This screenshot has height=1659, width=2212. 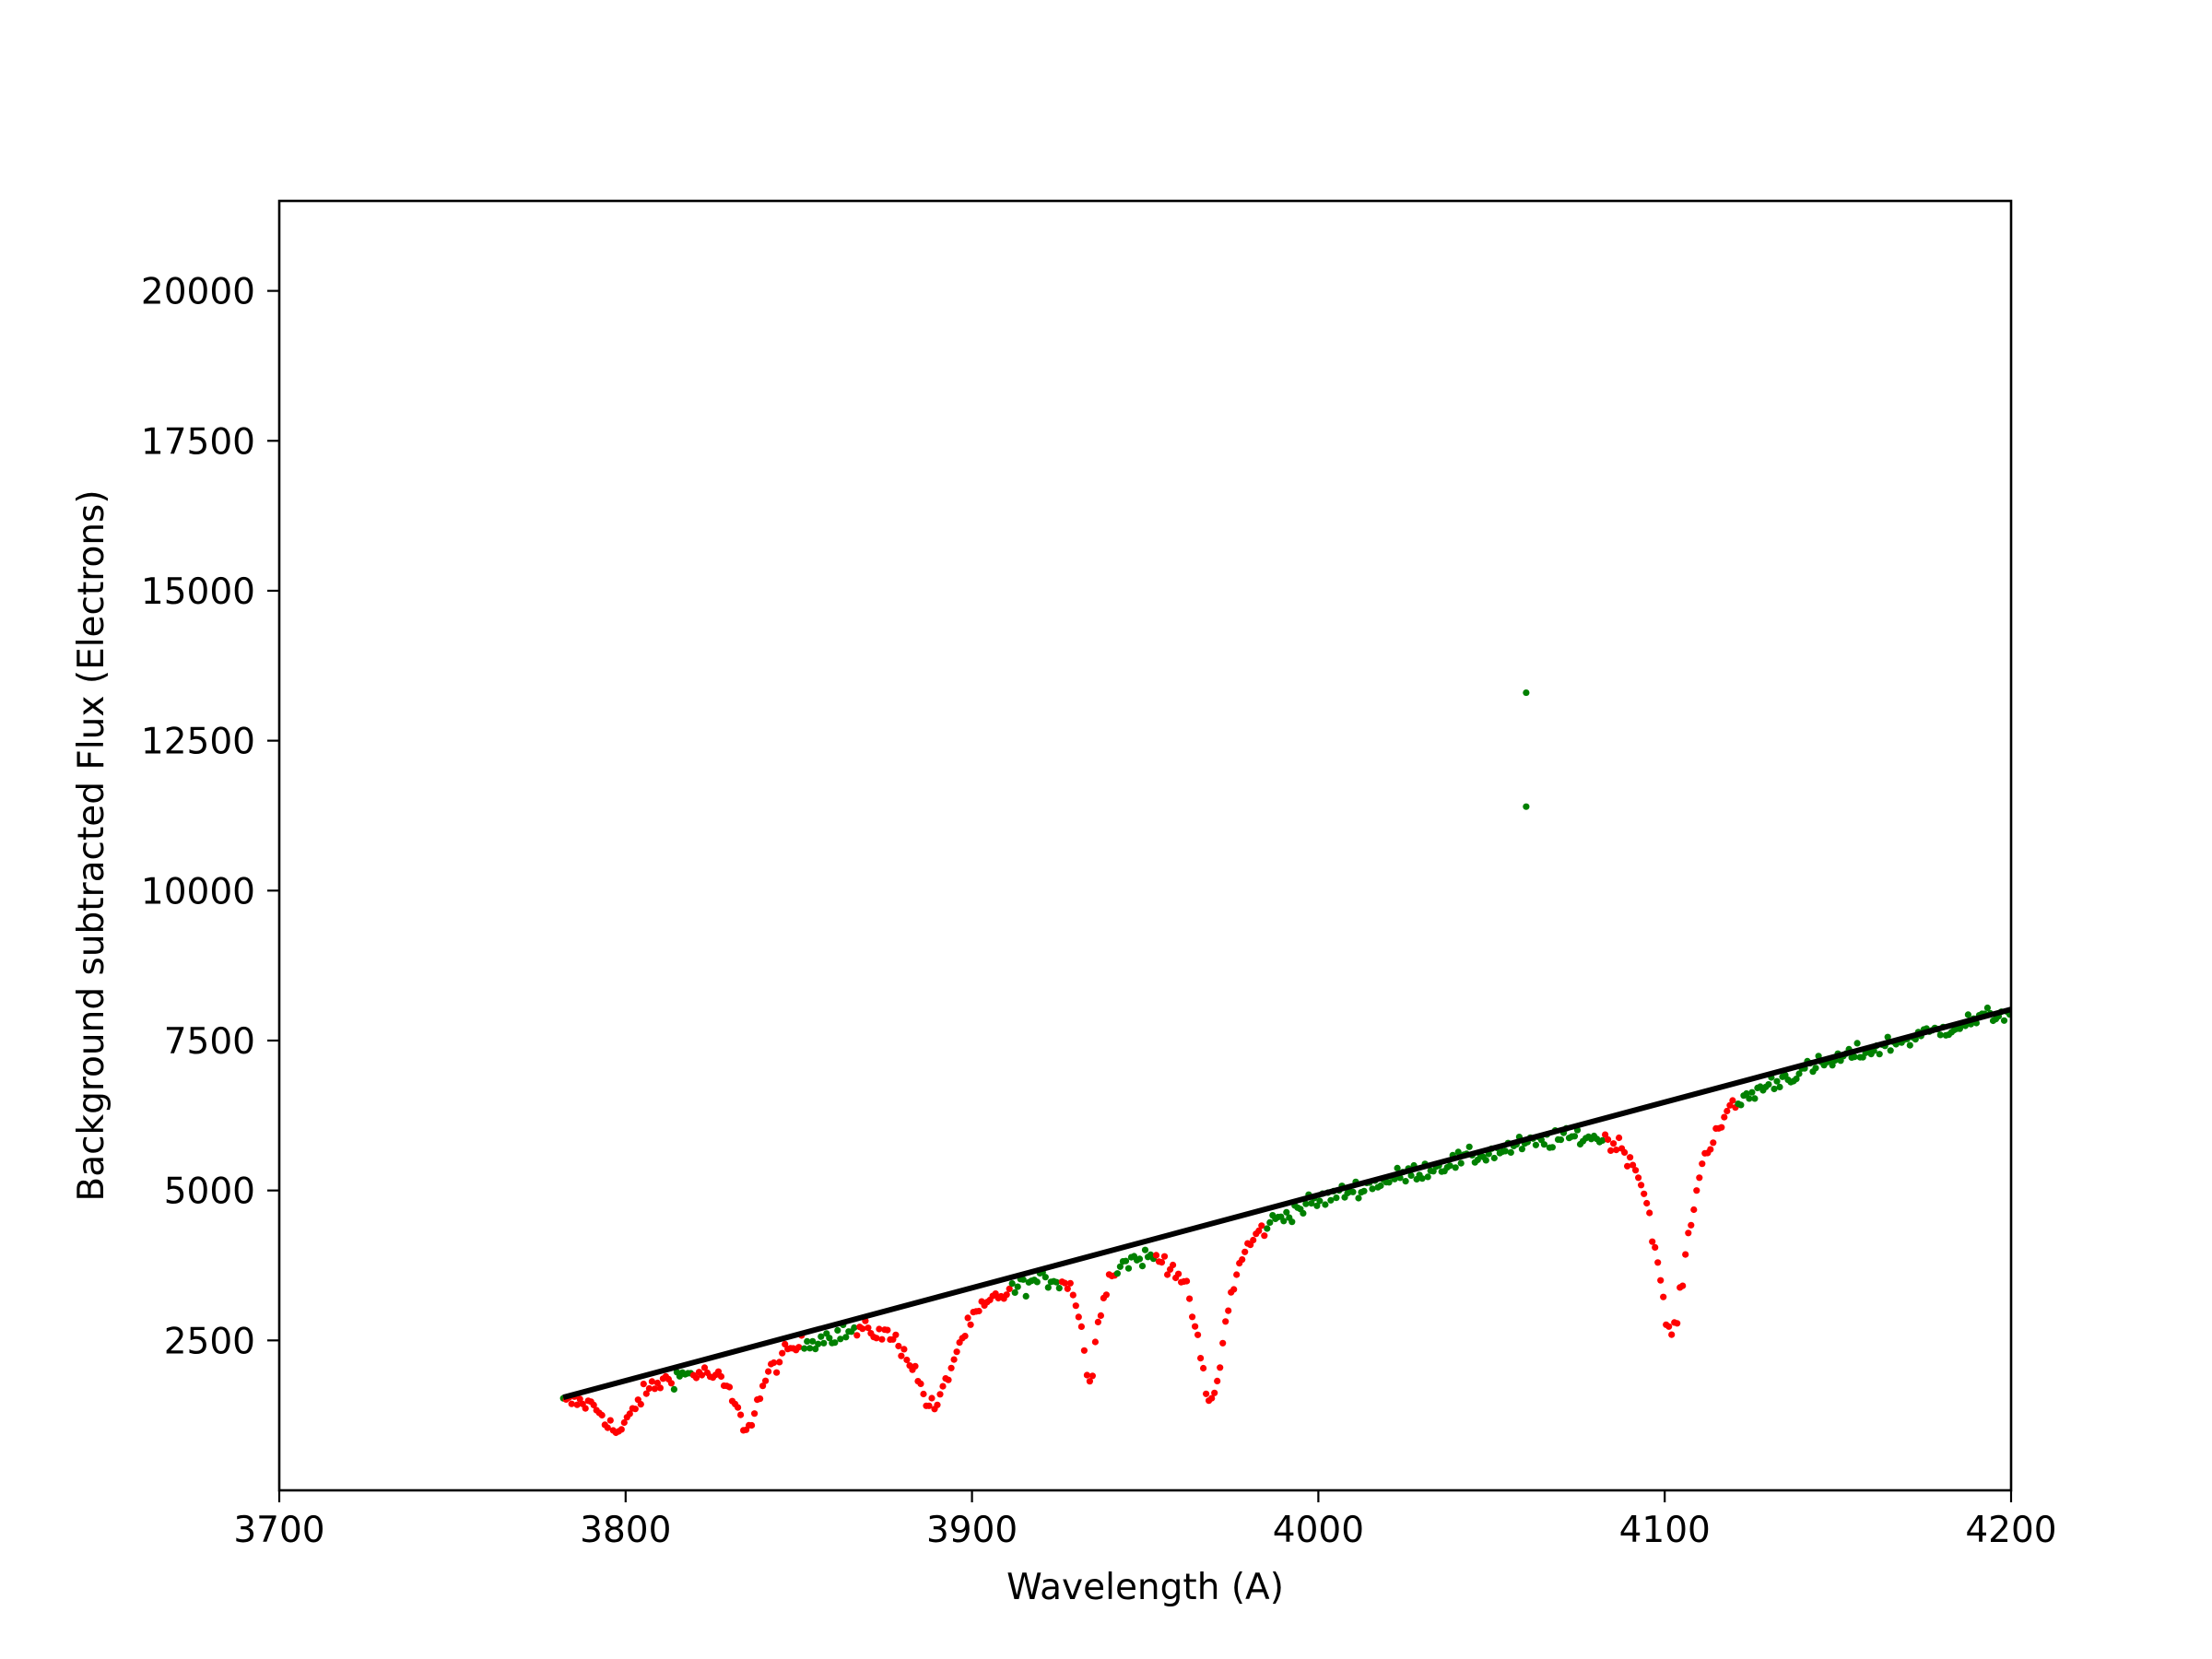 I want to click on x-axis-label: Wavelength (A), so click(x=1145, y=1587).